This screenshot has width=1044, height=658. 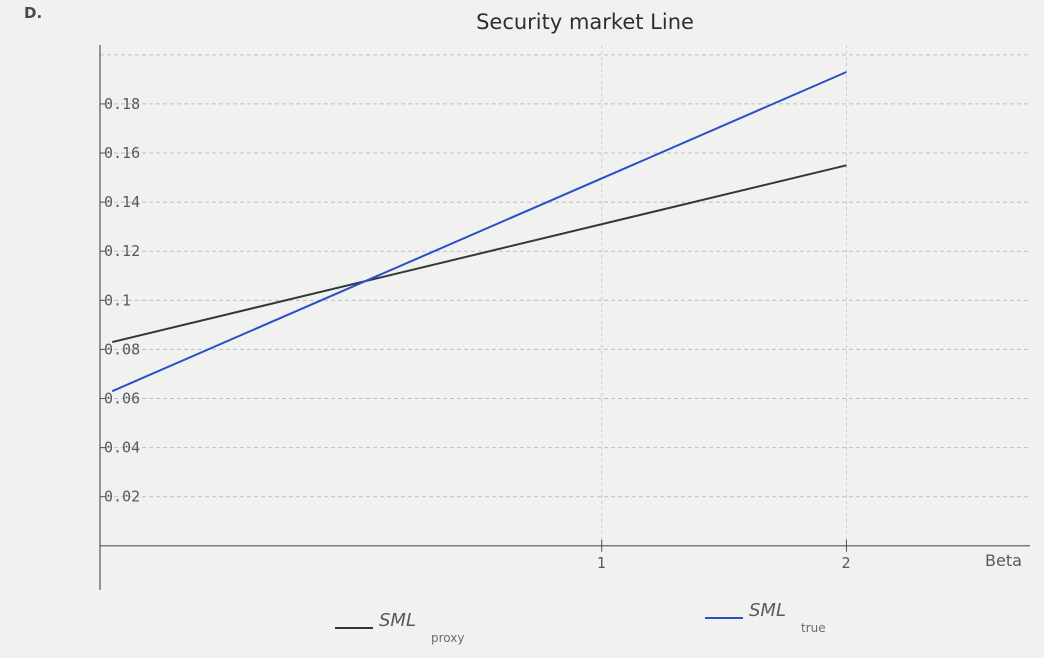 I want to click on y-tick-label: 0.08, so click(x=122, y=349).